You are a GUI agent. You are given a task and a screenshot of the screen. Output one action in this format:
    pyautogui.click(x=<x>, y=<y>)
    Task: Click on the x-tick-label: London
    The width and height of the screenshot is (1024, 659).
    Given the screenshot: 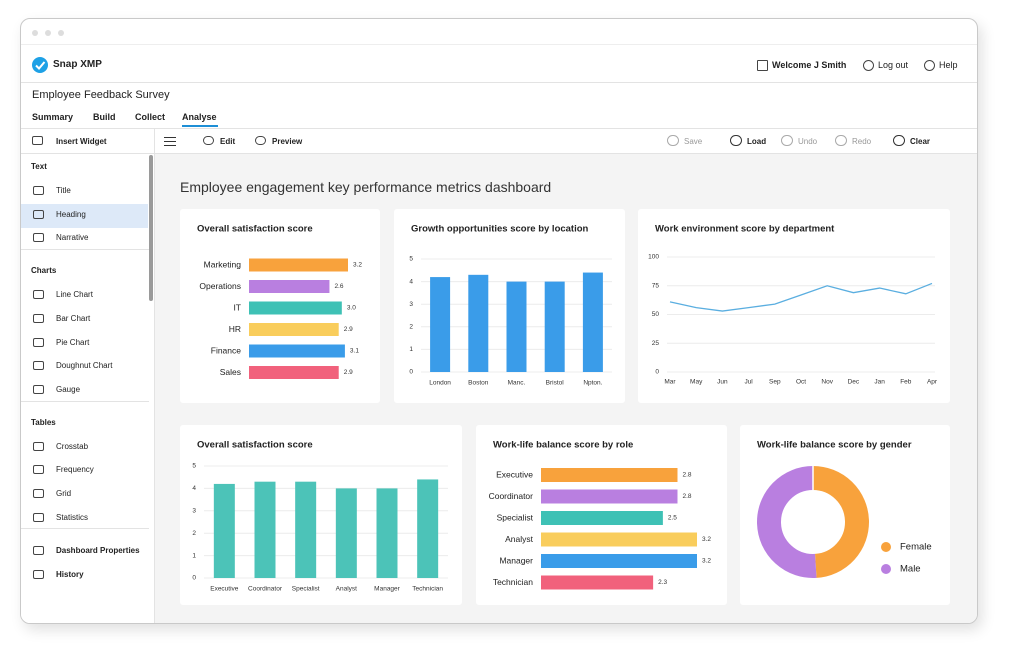 What is the action you would take?
    pyautogui.click(x=440, y=383)
    